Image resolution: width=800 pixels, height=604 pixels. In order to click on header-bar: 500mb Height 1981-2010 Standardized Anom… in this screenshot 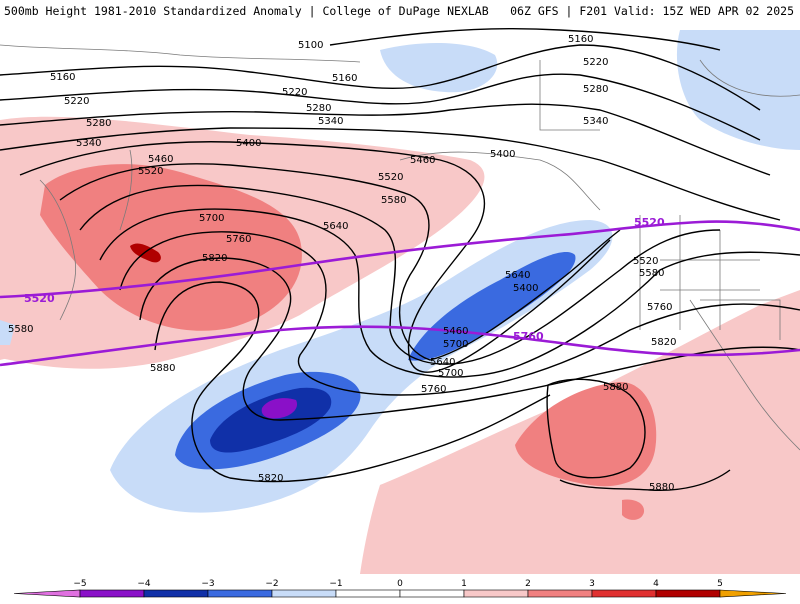, I will do `click(400, 11)`.